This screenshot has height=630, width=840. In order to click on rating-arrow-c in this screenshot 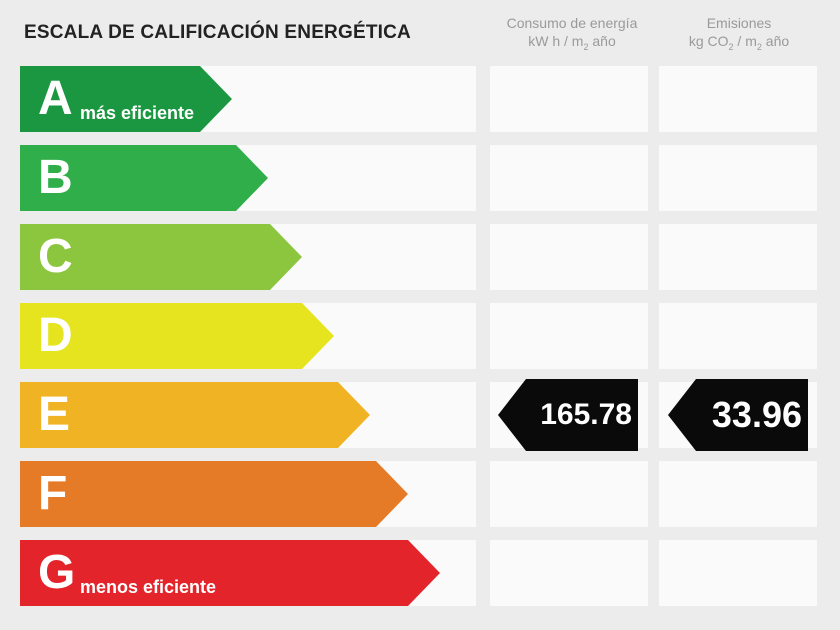, I will do `click(161, 257)`.